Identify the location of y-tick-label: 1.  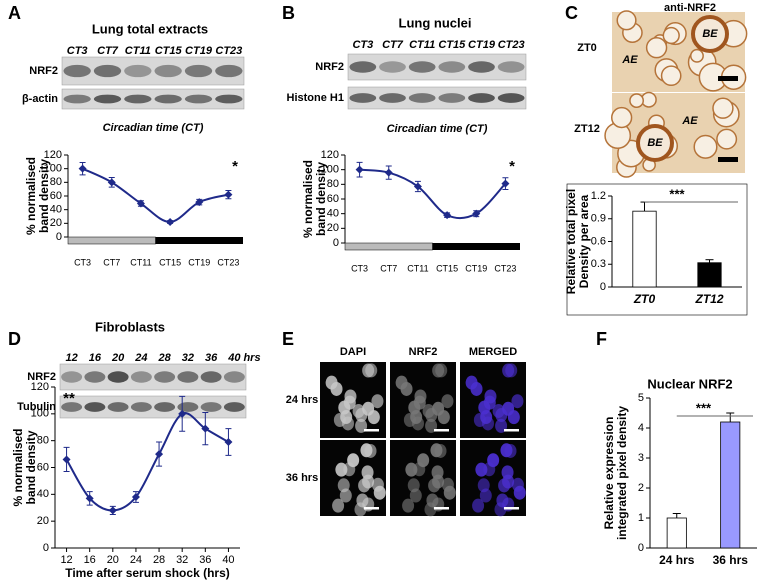
(641, 518).